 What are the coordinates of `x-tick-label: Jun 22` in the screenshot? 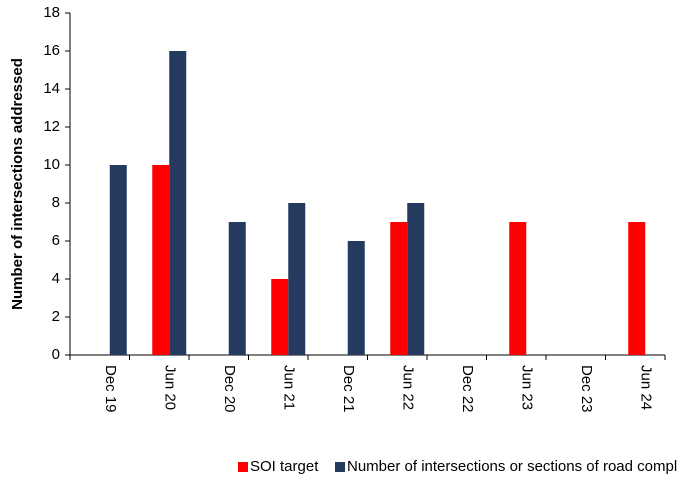 It's located at (407, 387).